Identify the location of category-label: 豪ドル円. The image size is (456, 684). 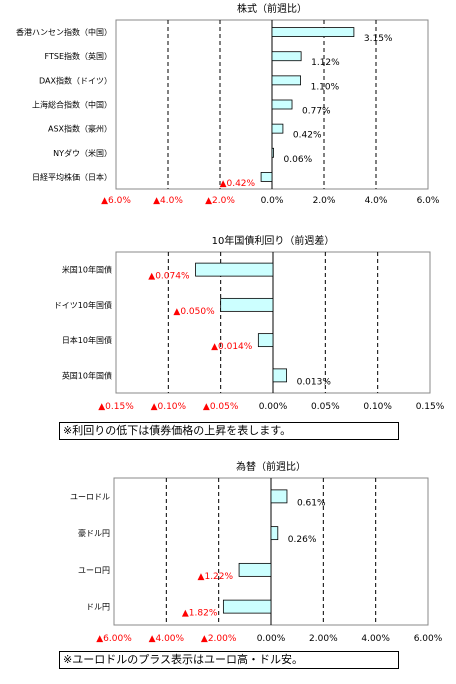
(94, 533).